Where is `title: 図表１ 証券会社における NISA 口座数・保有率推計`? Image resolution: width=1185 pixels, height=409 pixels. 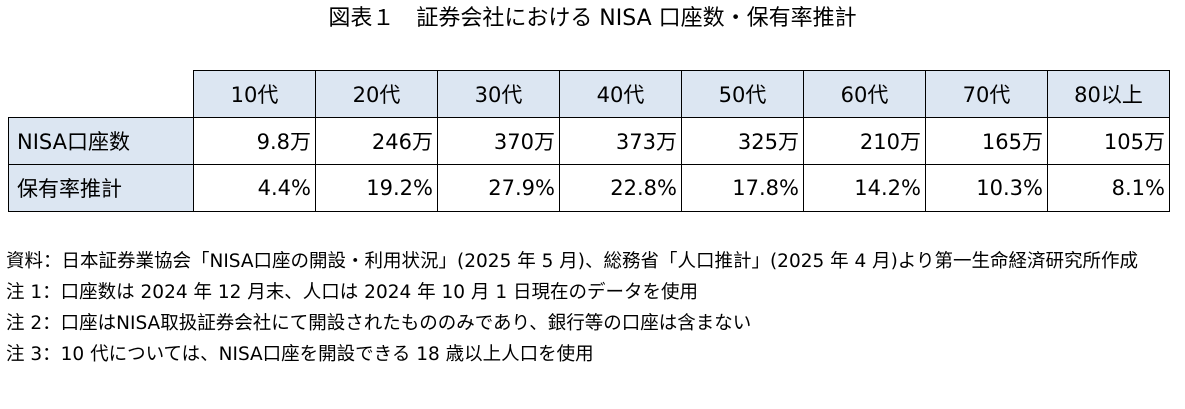 title: 図表１ 証券会社における NISA 口座数・保有率推計 is located at coordinates (592, 18).